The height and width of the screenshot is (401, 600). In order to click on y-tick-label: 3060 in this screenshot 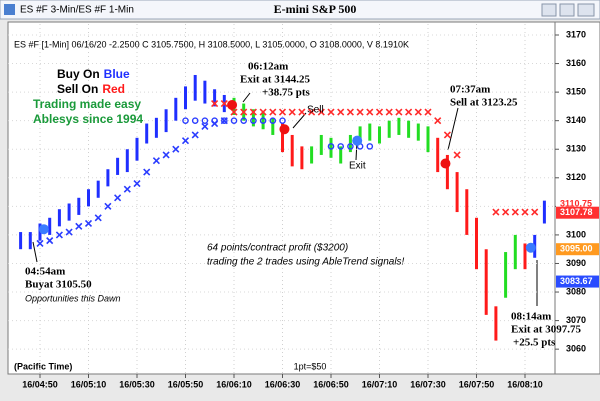, I will do `click(576, 349)`.